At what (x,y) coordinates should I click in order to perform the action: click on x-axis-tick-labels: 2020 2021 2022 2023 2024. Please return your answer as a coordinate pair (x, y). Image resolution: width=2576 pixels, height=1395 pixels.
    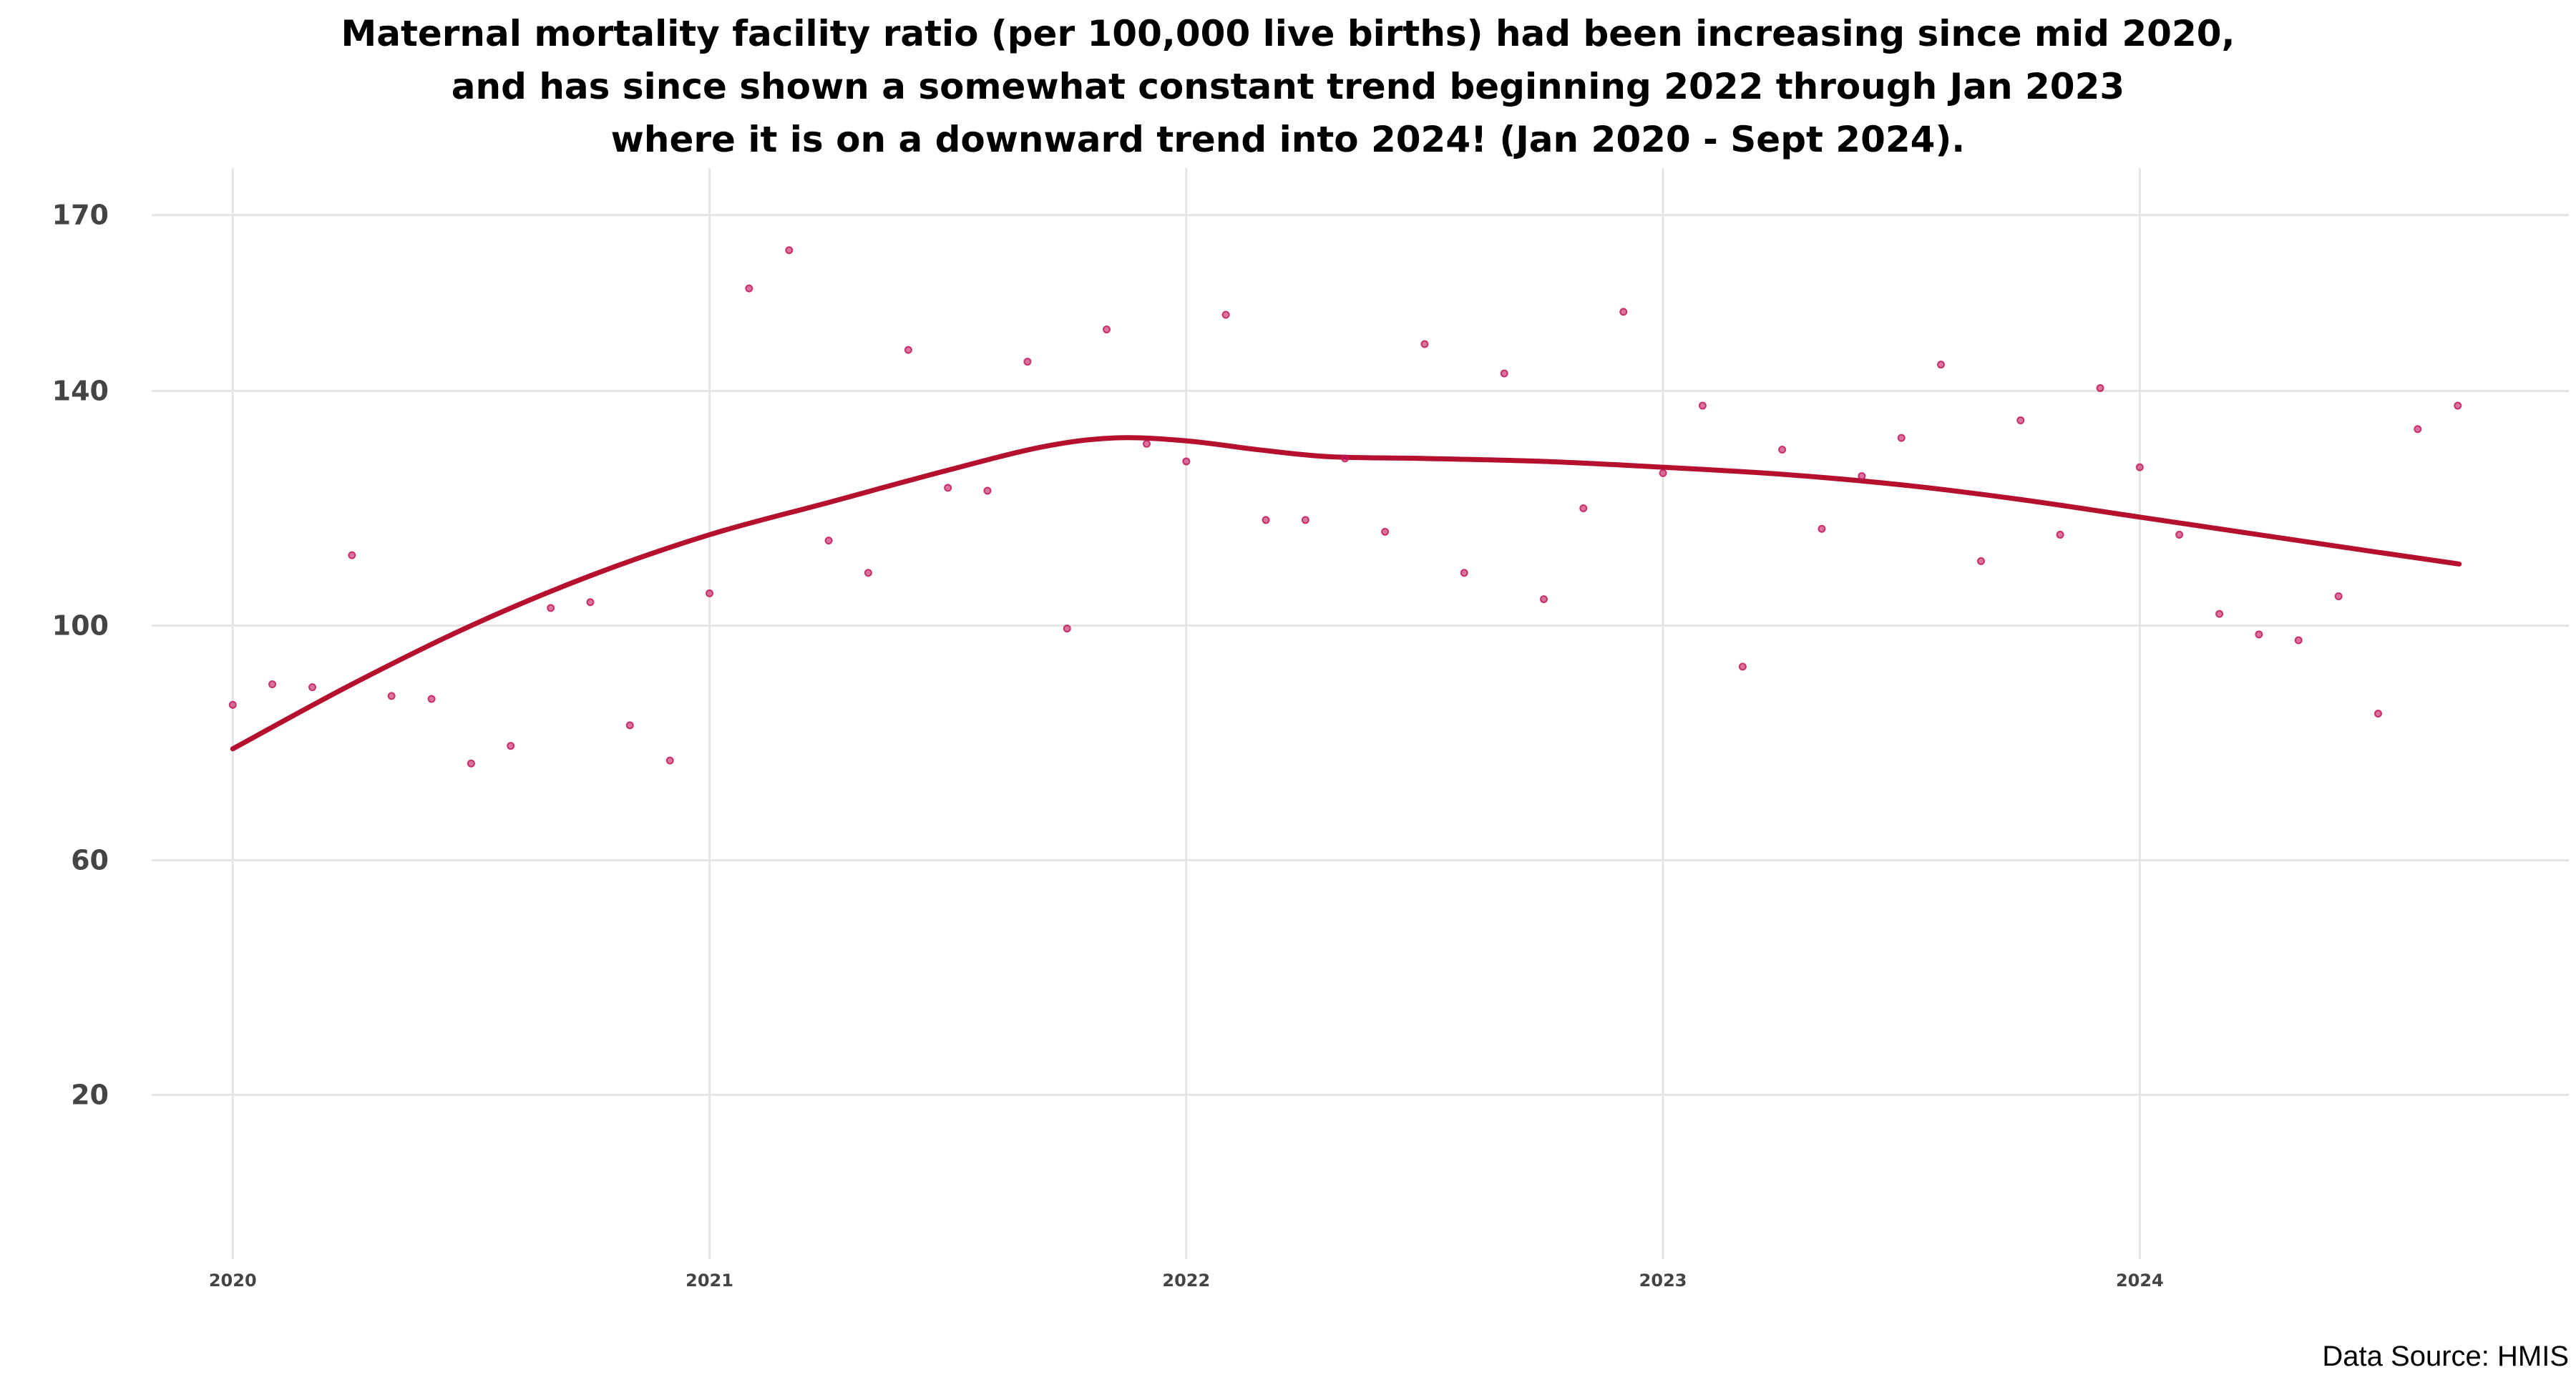
    Looking at the image, I should click on (1186, 1281).